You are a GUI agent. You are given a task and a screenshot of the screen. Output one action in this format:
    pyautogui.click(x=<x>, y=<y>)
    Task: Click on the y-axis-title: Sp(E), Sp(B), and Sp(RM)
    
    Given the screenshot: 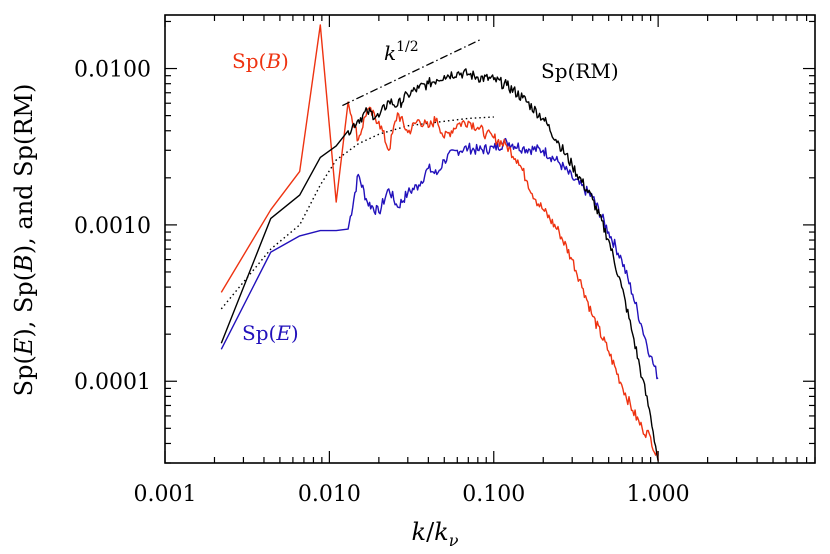 What is the action you would take?
    pyautogui.click(x=24, y=240)
    